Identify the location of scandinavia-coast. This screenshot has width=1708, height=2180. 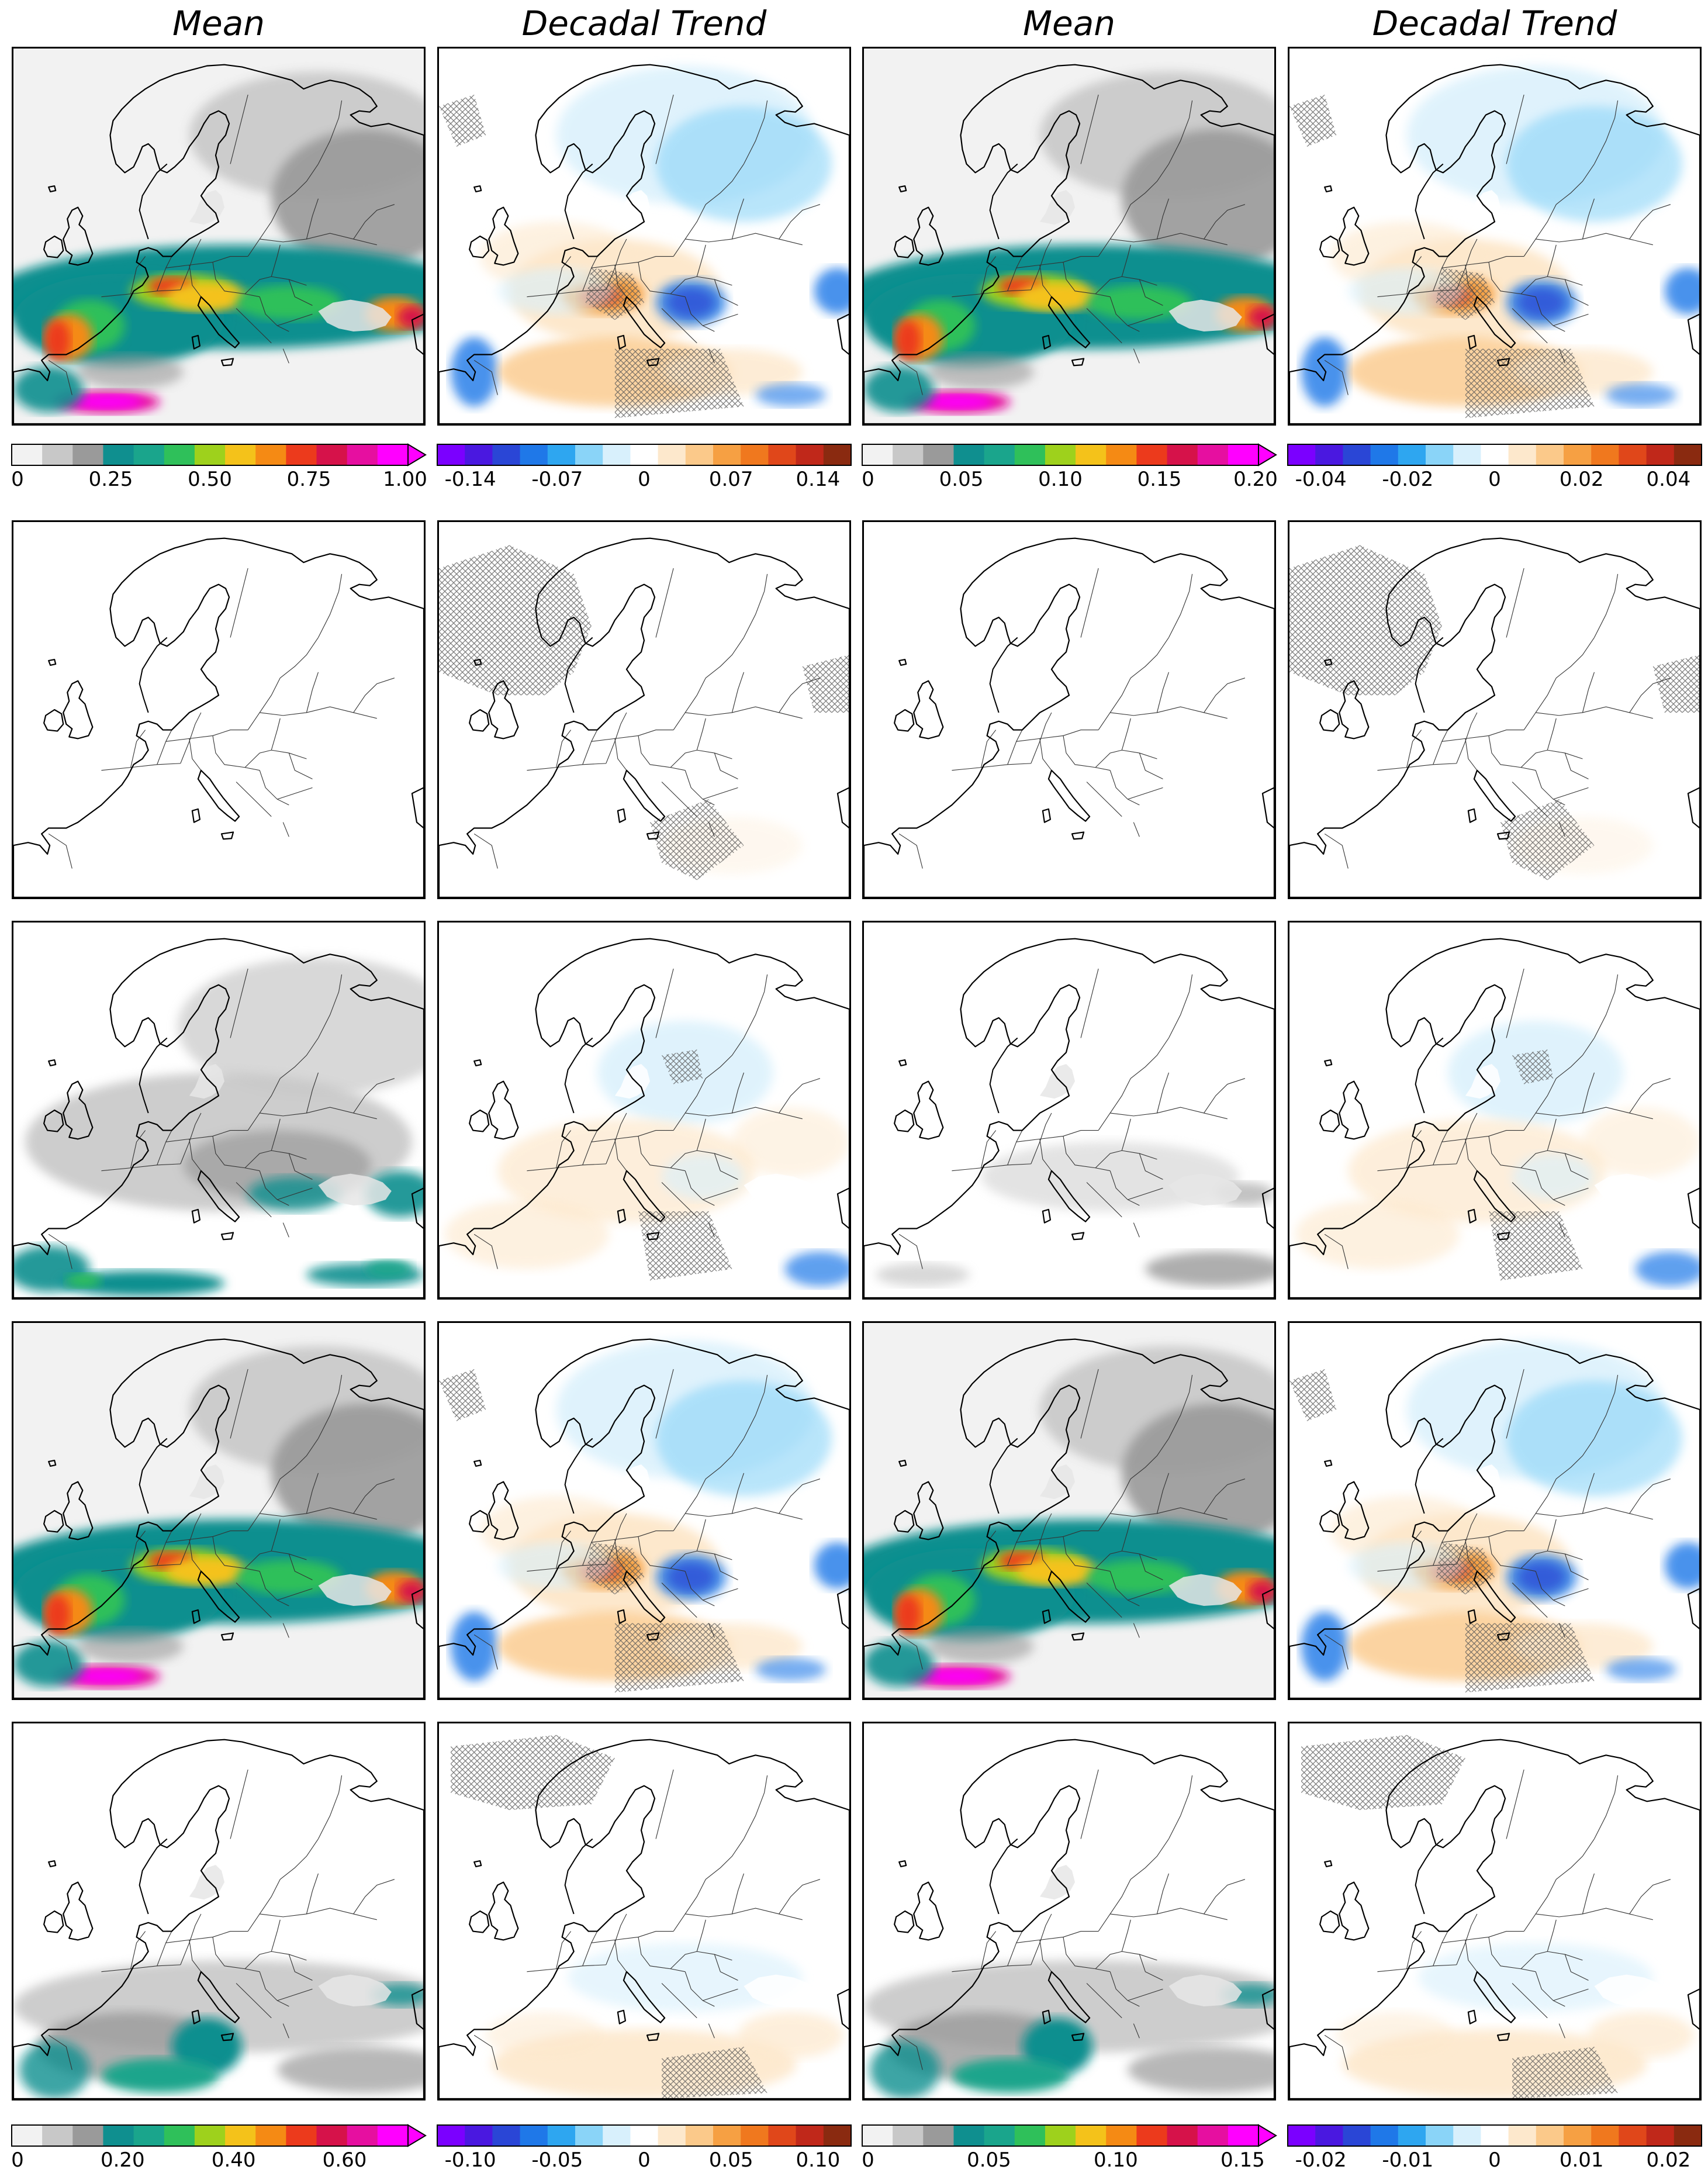
(578, 675).